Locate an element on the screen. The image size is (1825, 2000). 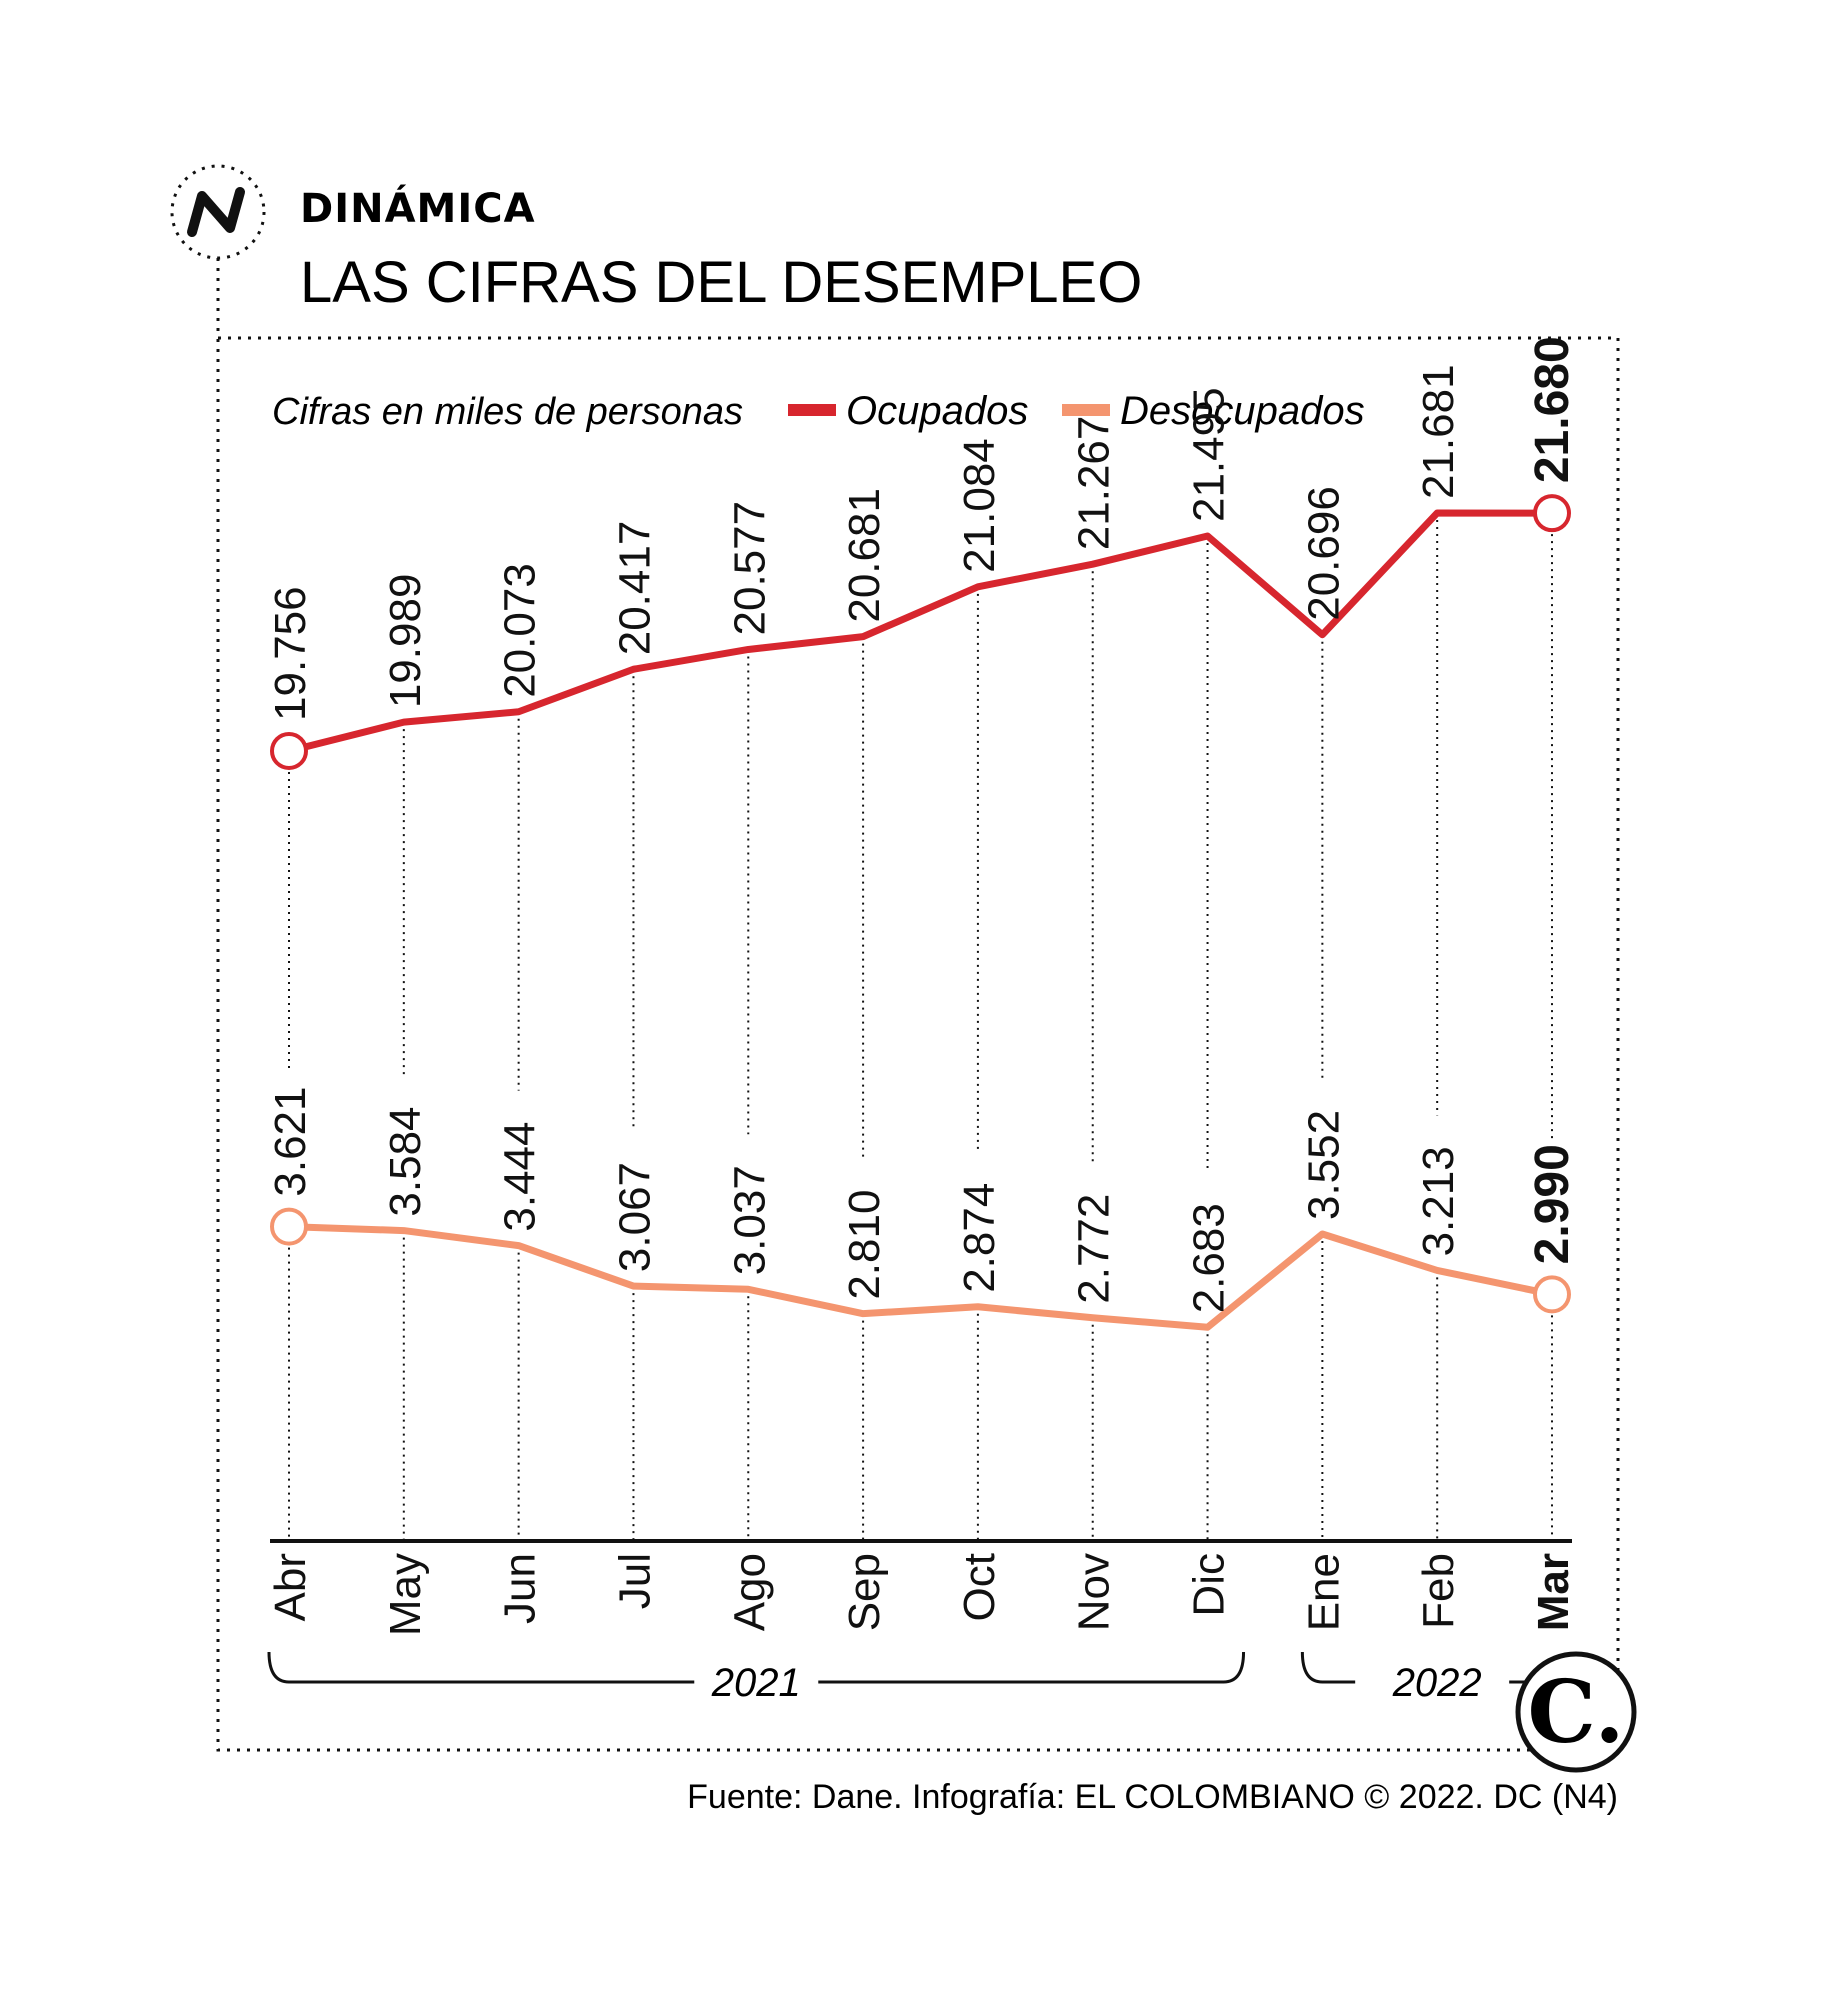
data-label-ocupados-oct: 21.084 is located at coordinates (979, 505).